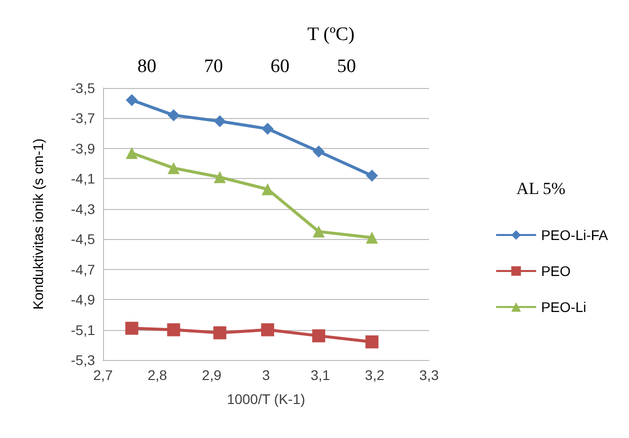 The height and width of the screenshot is (438, 629). What do you see at coordinates (38, 224) in the screenshot?
I see `y-axis-title: Konduktivitas ionik (s cm-1)` at bounding box center [38, 224].